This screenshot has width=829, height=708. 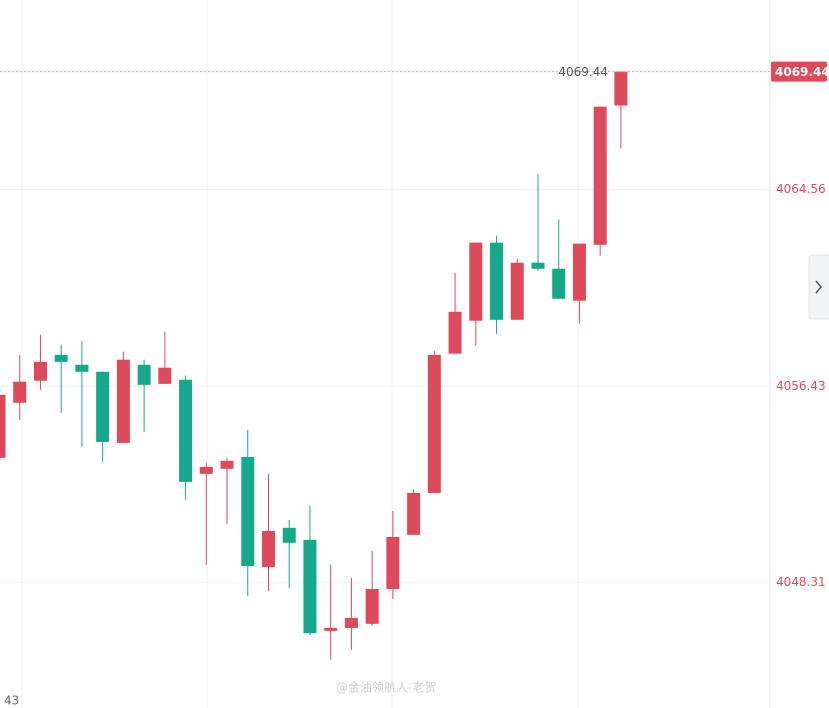 I want to click on y-tick-label: 4056.43, so click(x=801, y=386).